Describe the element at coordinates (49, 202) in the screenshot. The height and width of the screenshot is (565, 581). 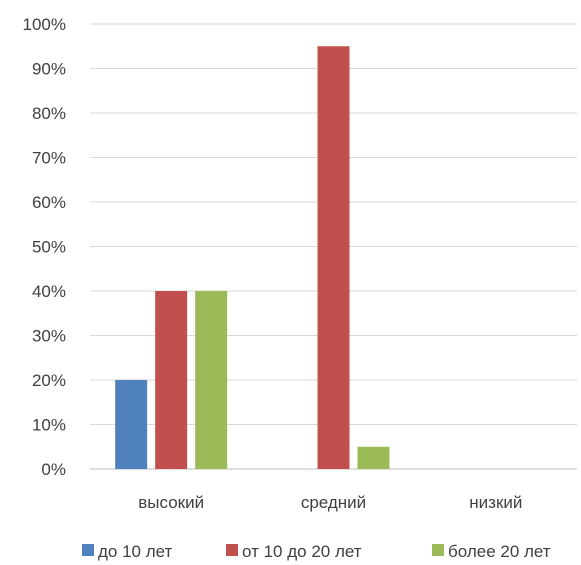
I see `y-tick-label: 60%` at that location.